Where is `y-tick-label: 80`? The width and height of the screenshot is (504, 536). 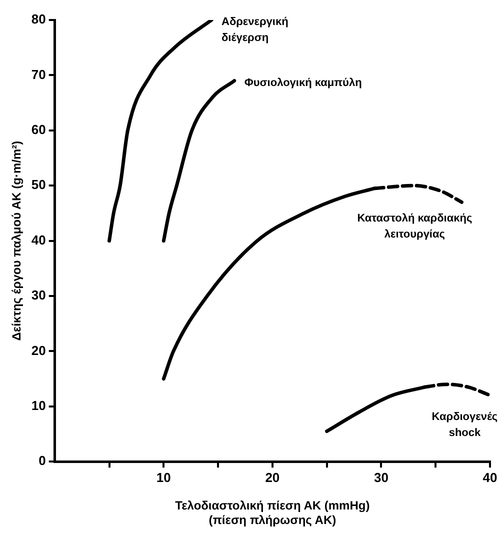 y-tick-label: 80 is located at coordinates (38, 19).